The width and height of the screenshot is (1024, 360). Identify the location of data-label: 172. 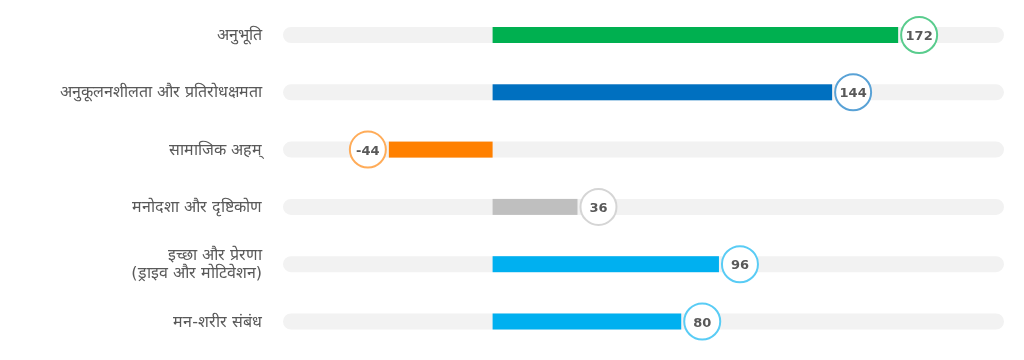
(919, 35).